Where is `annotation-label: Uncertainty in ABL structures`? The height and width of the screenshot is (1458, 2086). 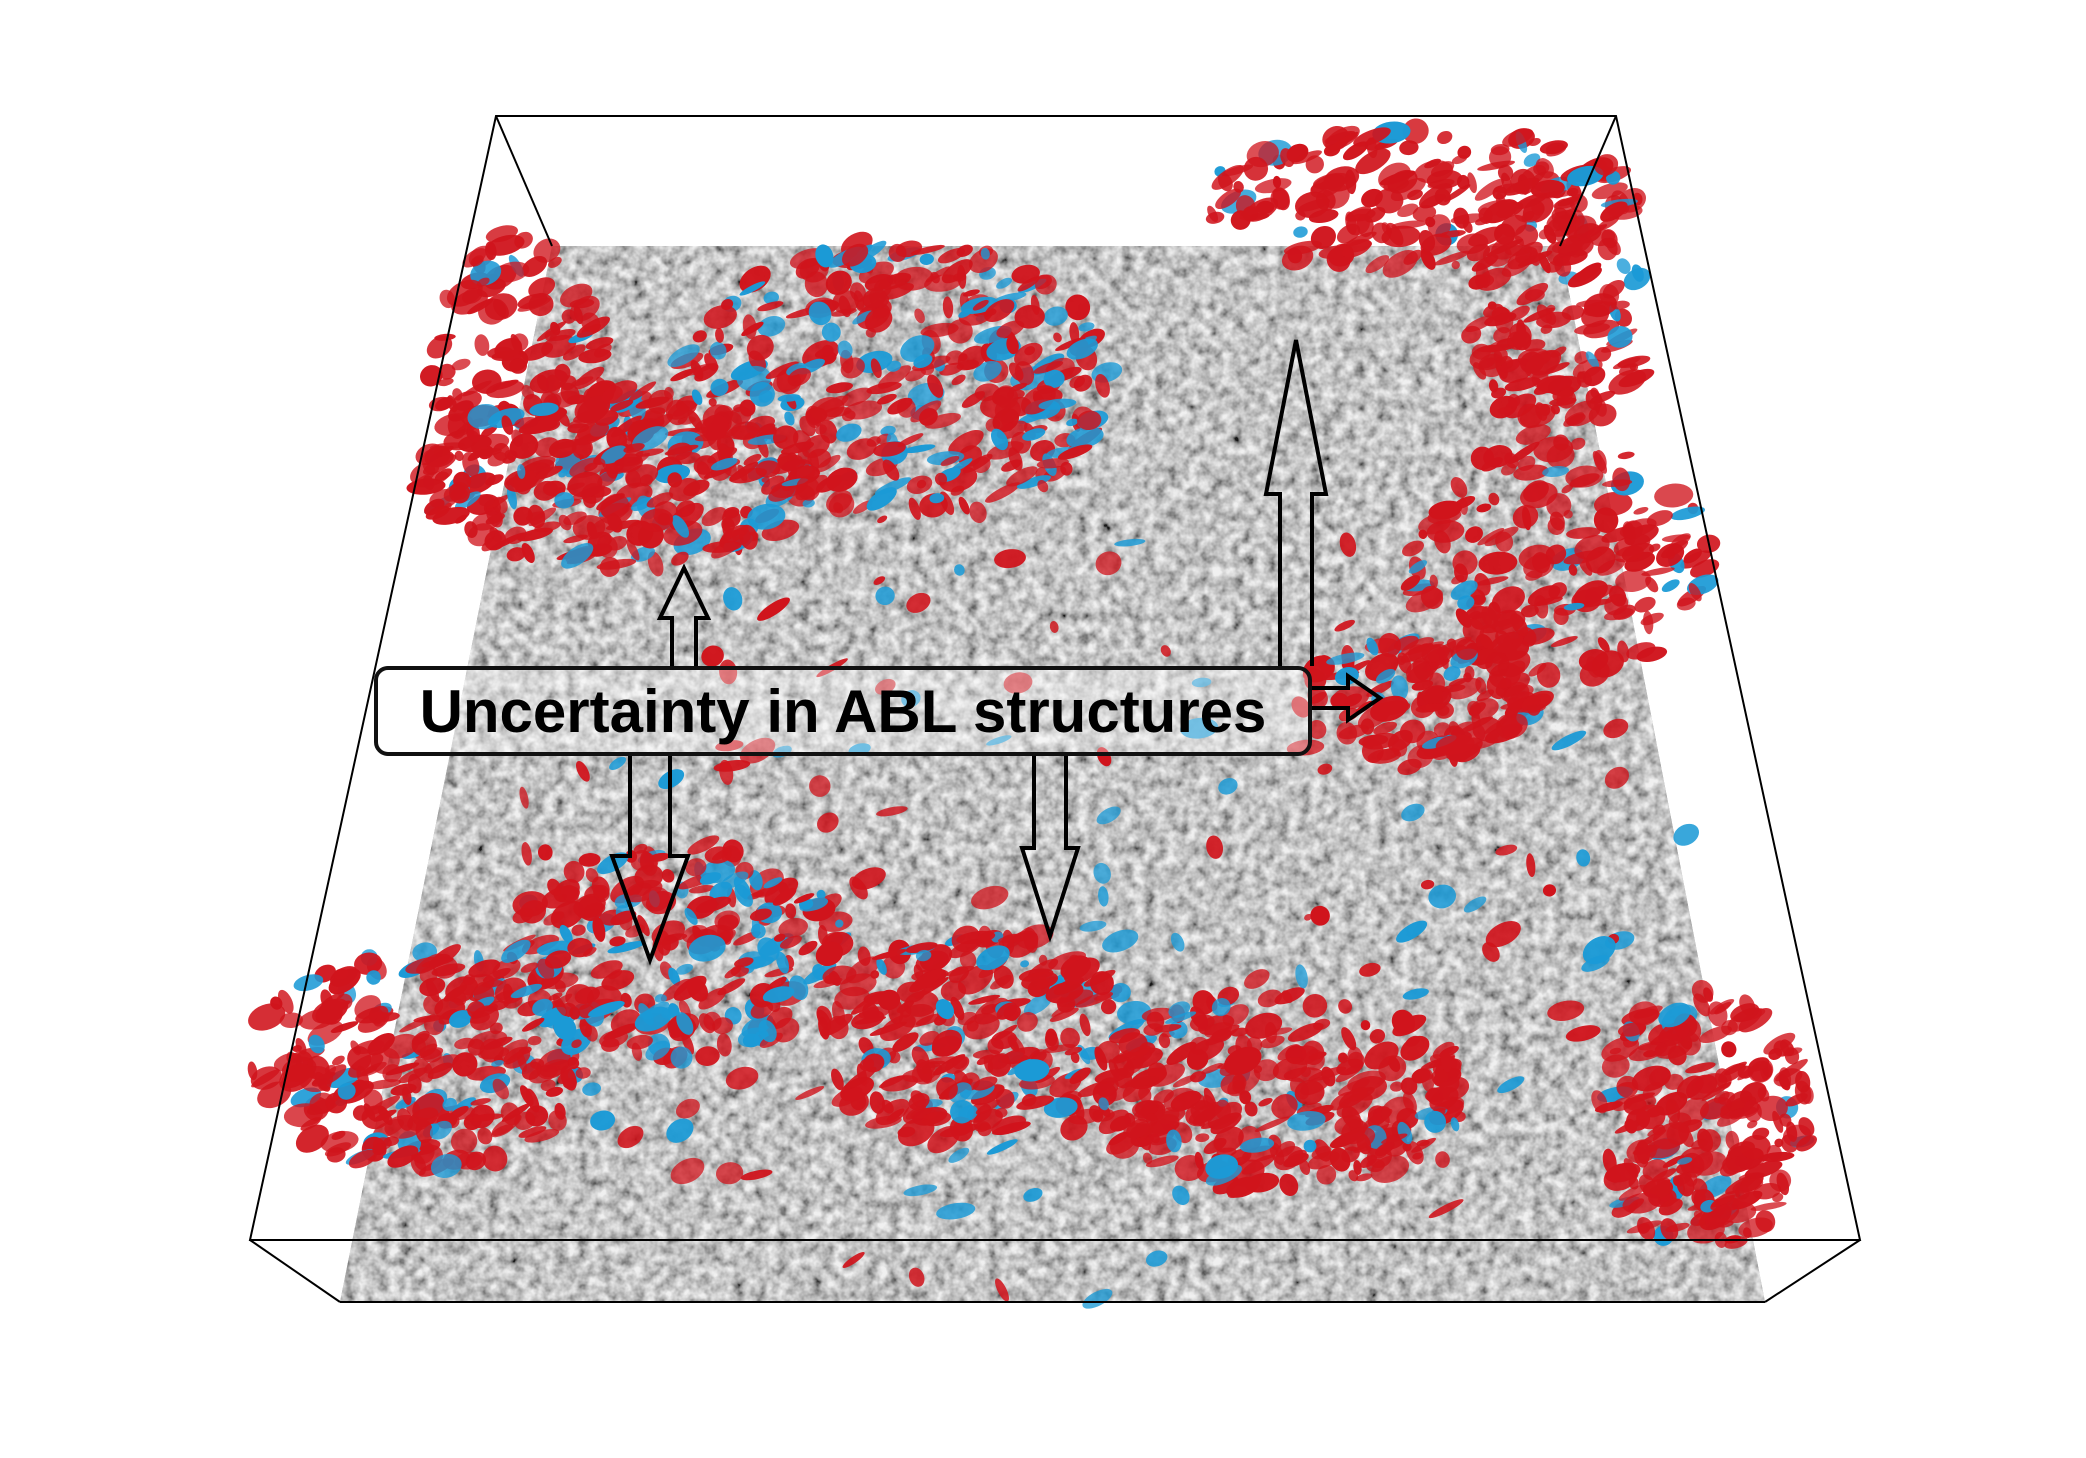 annotation-label: Uncertainty in ABL structures is located at coordinates (843, 711).